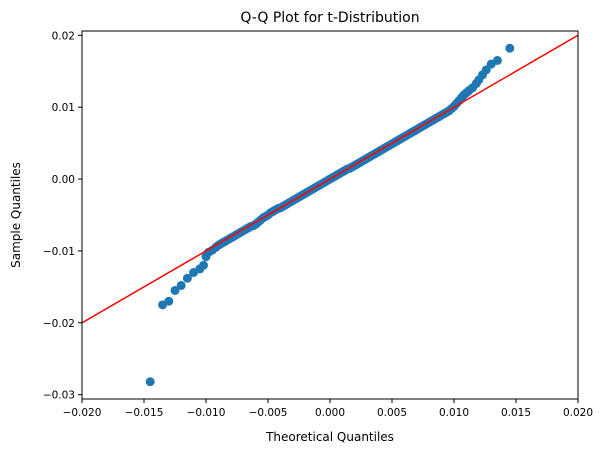  What do you see at coordinates (144, 413) in the screenshot?
I see `x-tick-label: −0.015` at bounding box center [144, 413].